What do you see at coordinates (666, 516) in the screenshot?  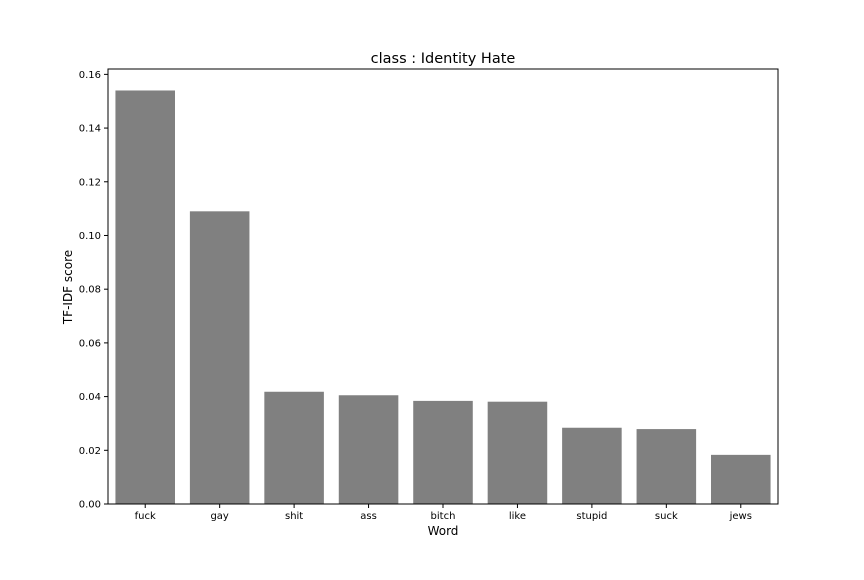 I see `x-tick-label: suck` at bounding box center [666, 516].